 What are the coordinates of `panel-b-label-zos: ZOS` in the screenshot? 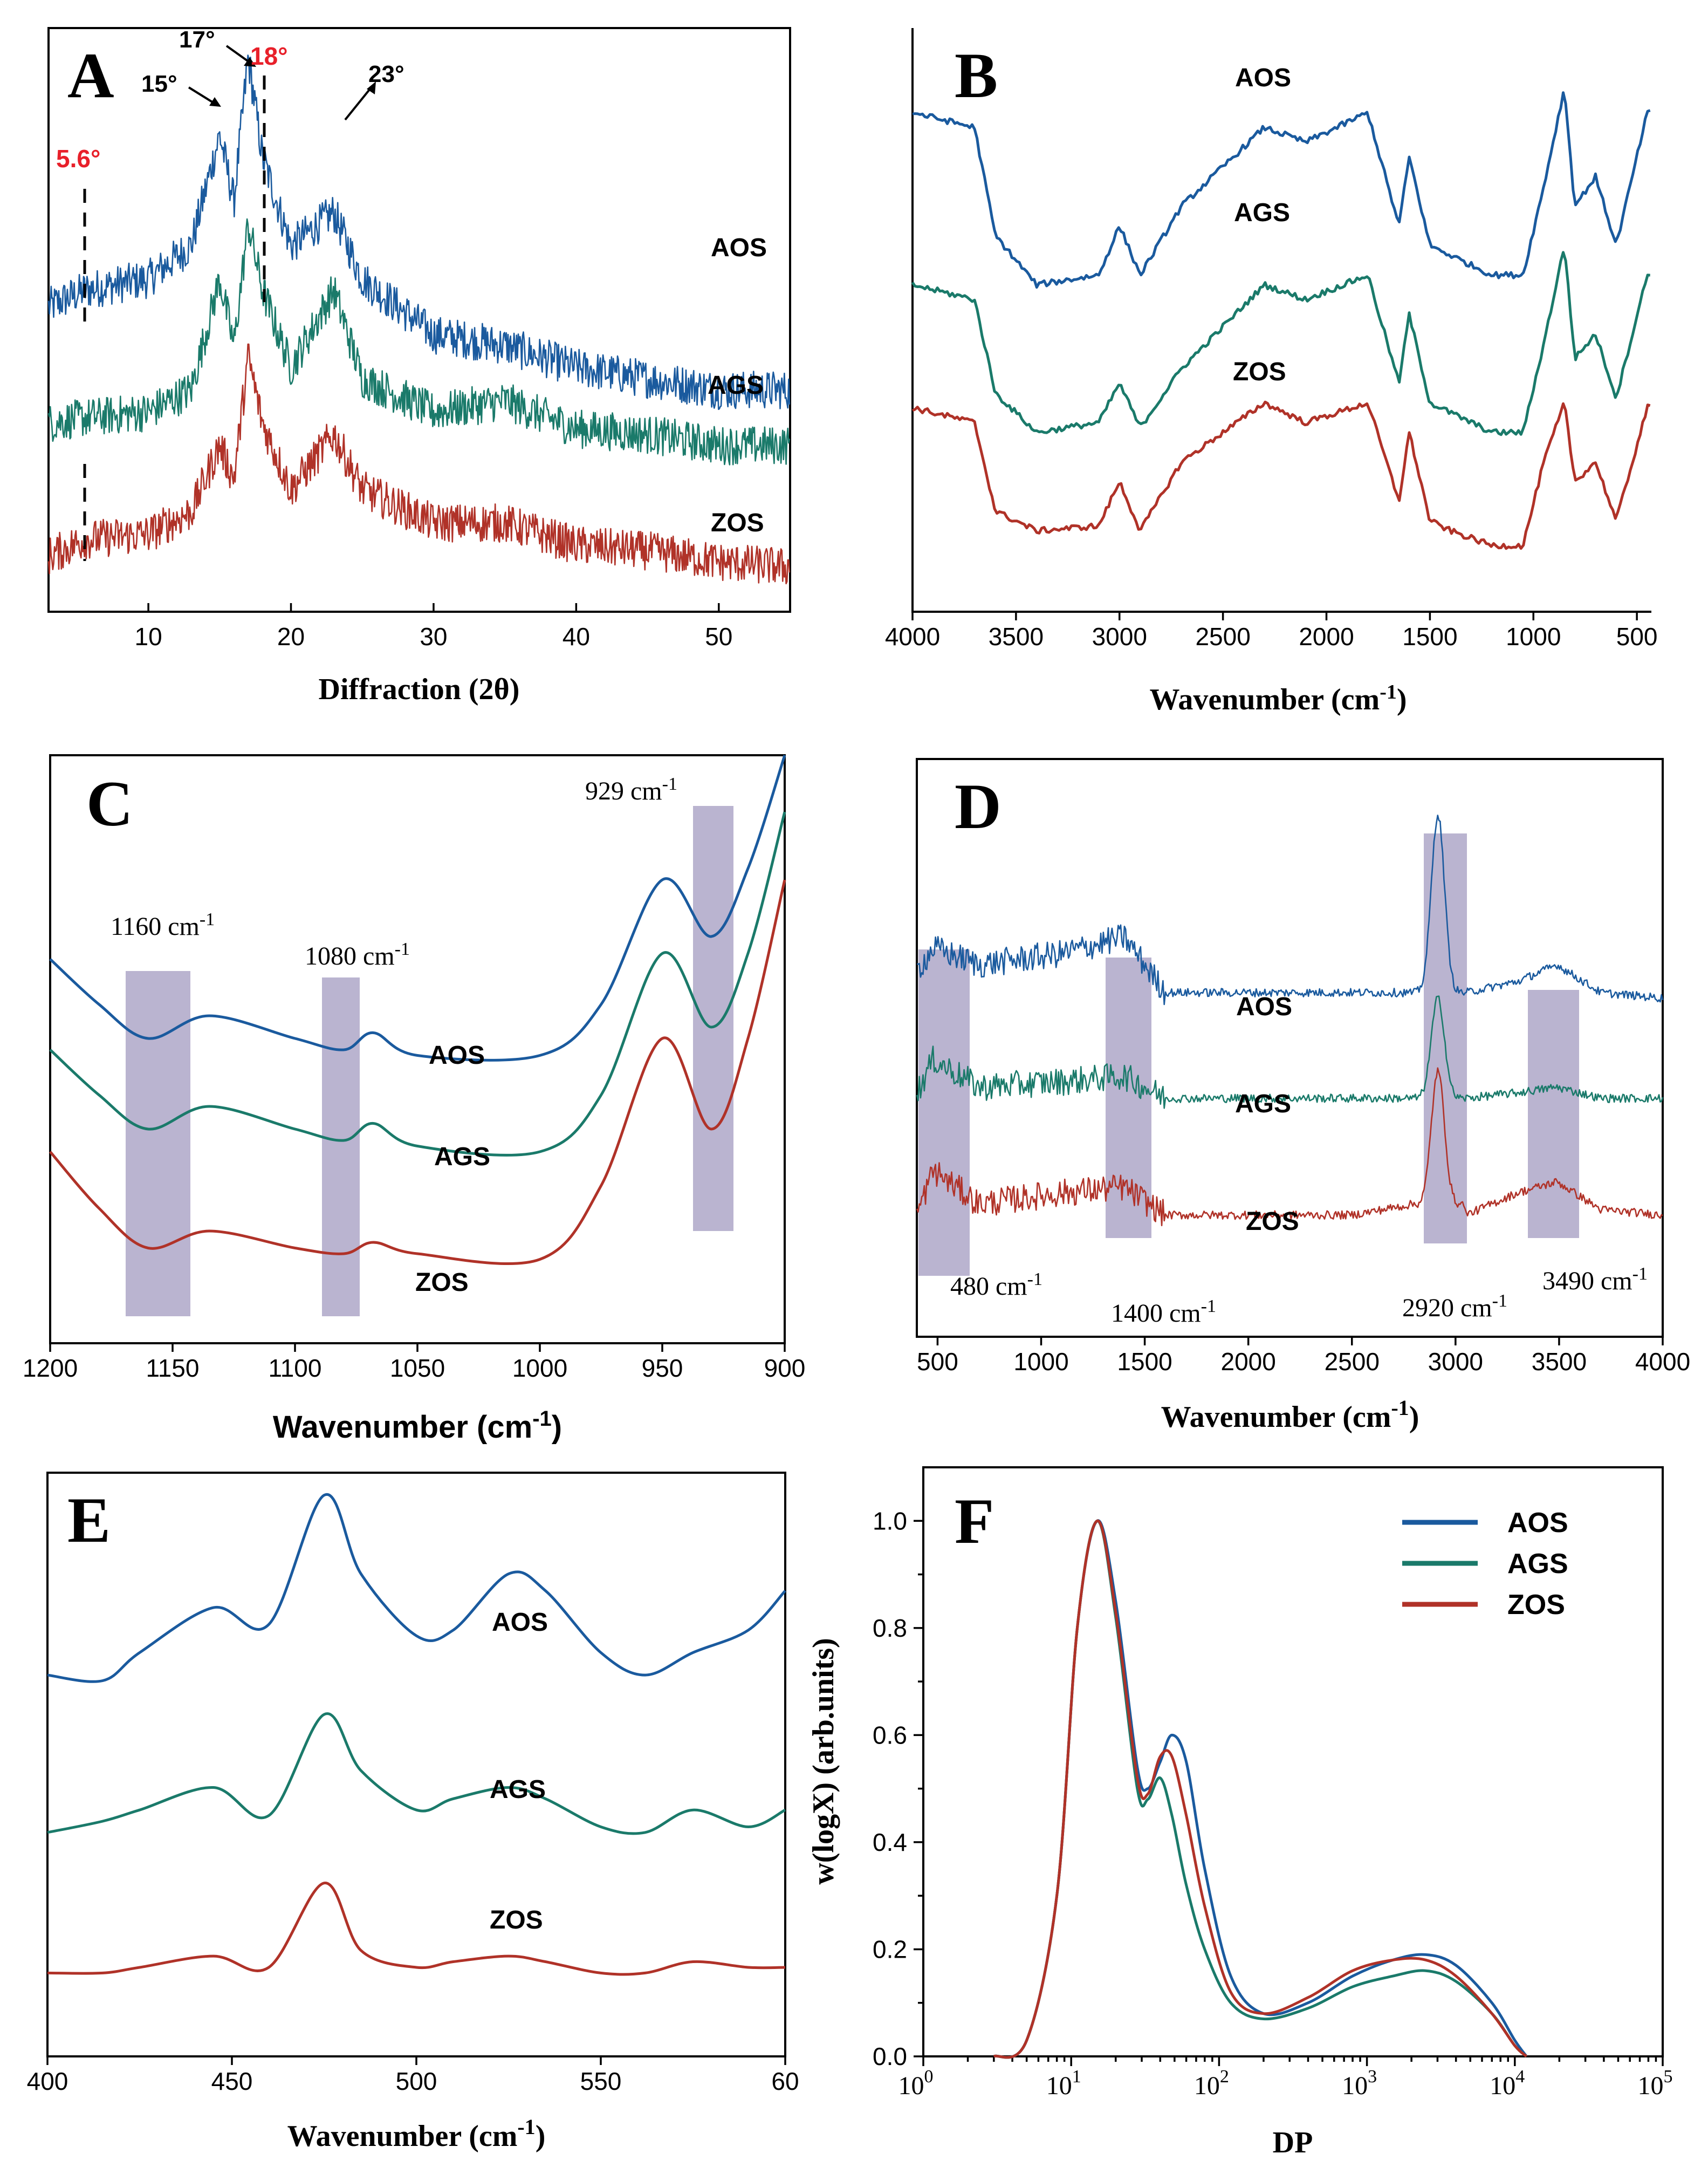 It's located at (1260, 372).